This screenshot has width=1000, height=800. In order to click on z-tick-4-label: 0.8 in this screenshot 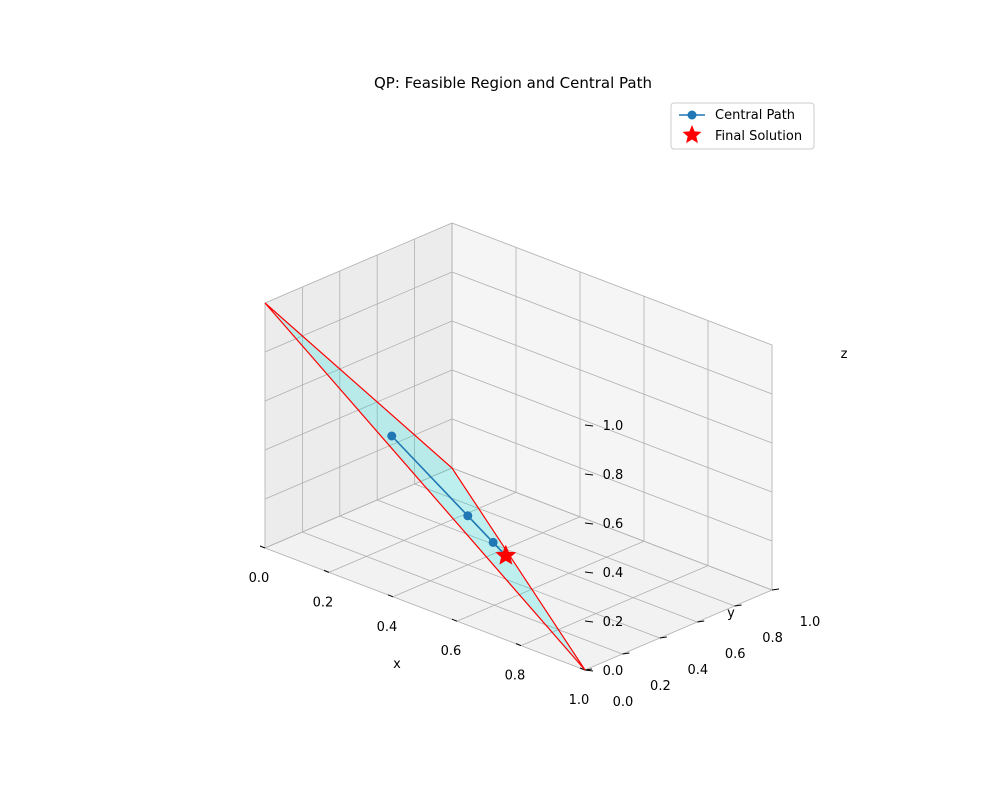, I will do `click(613, 475)`.